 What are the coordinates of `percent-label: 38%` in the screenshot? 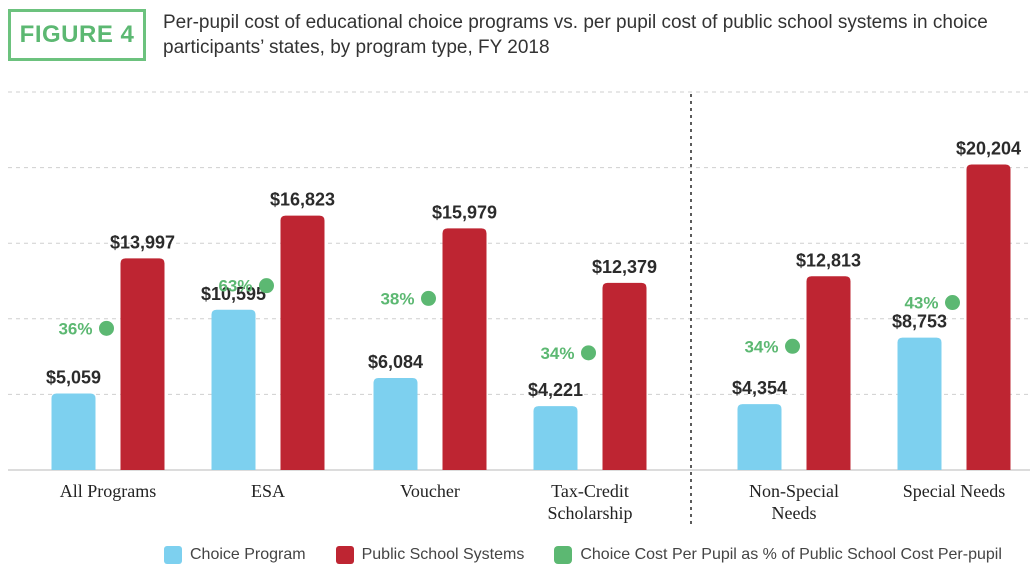 It's located at (397, 298).